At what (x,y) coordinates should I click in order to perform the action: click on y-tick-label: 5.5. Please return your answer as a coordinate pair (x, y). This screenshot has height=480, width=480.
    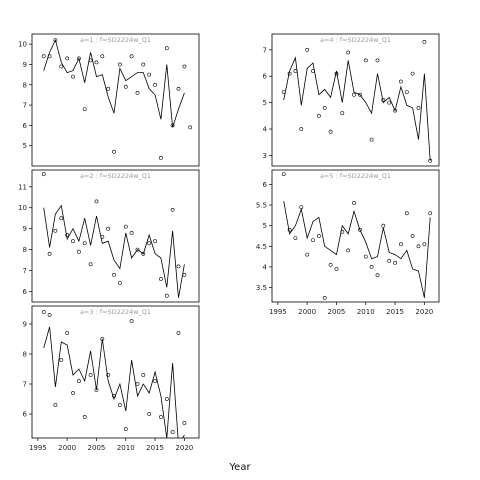
    Looking at the image, I should click on (261, 206).